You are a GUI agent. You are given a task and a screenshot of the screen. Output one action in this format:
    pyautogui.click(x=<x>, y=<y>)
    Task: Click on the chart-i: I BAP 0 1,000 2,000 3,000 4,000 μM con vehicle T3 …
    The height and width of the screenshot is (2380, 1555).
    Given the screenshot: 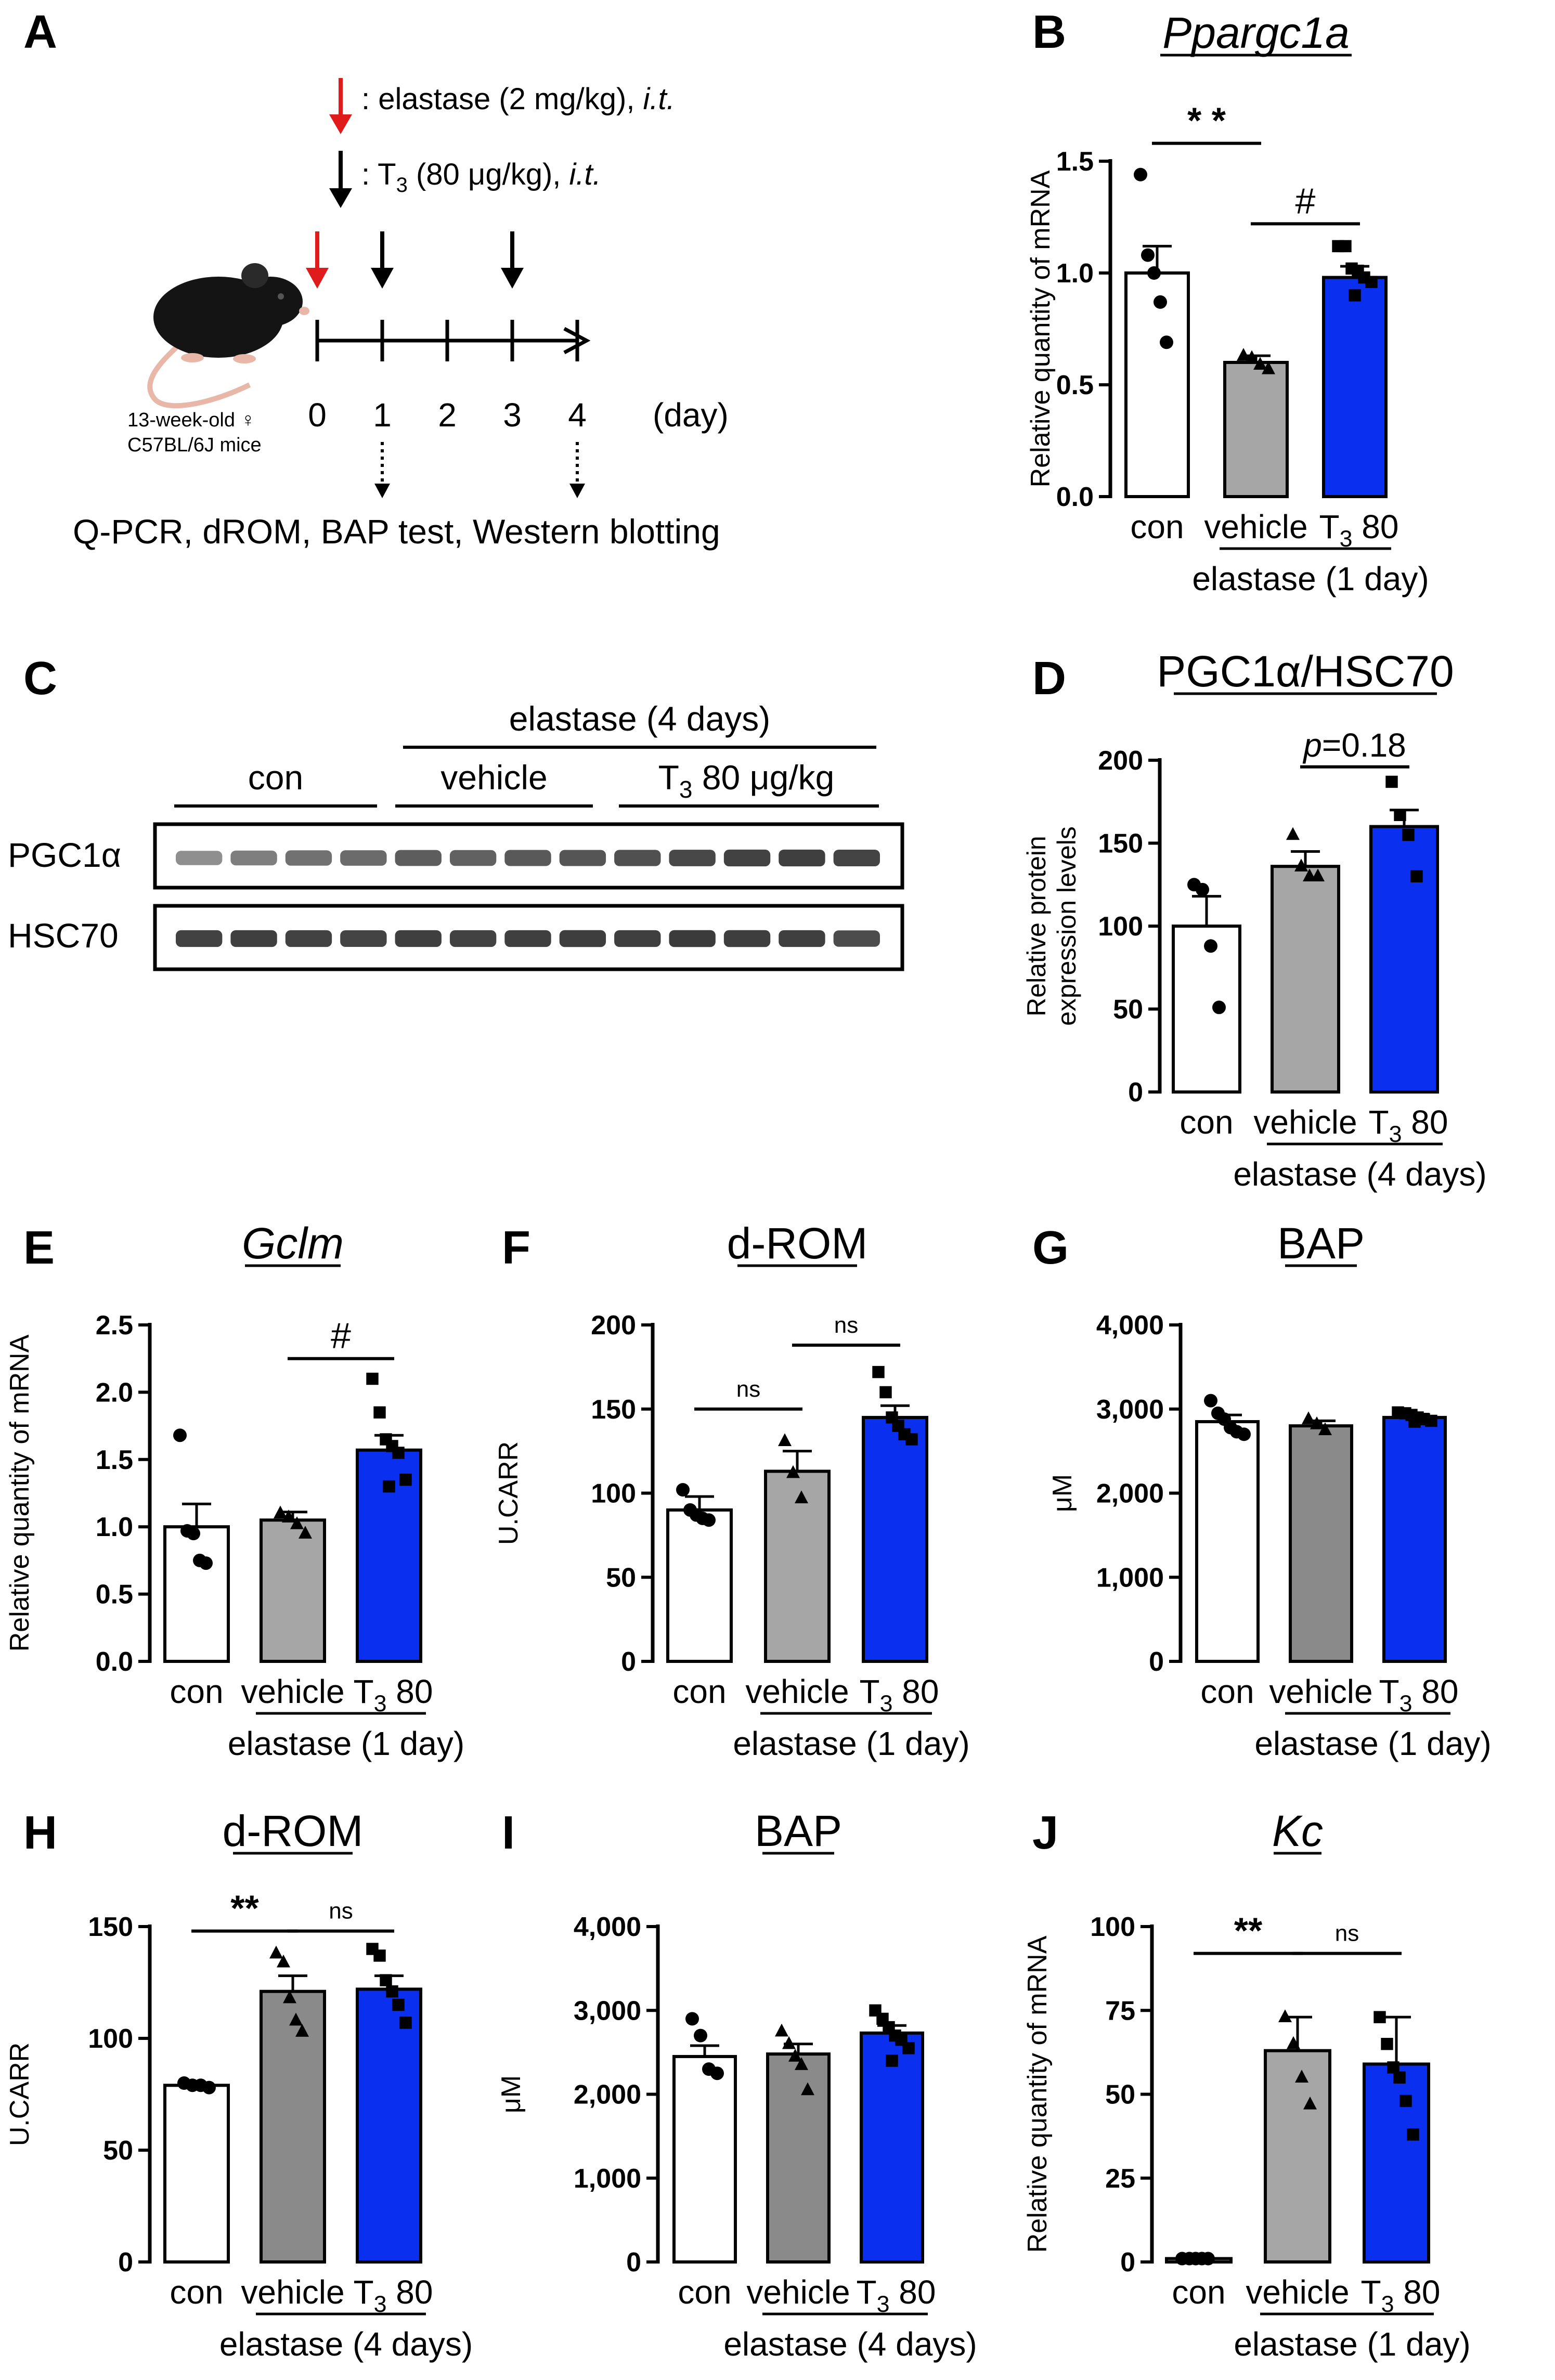 What is the action you would take?
    pyautogui.click(x=736, y=2084)
    